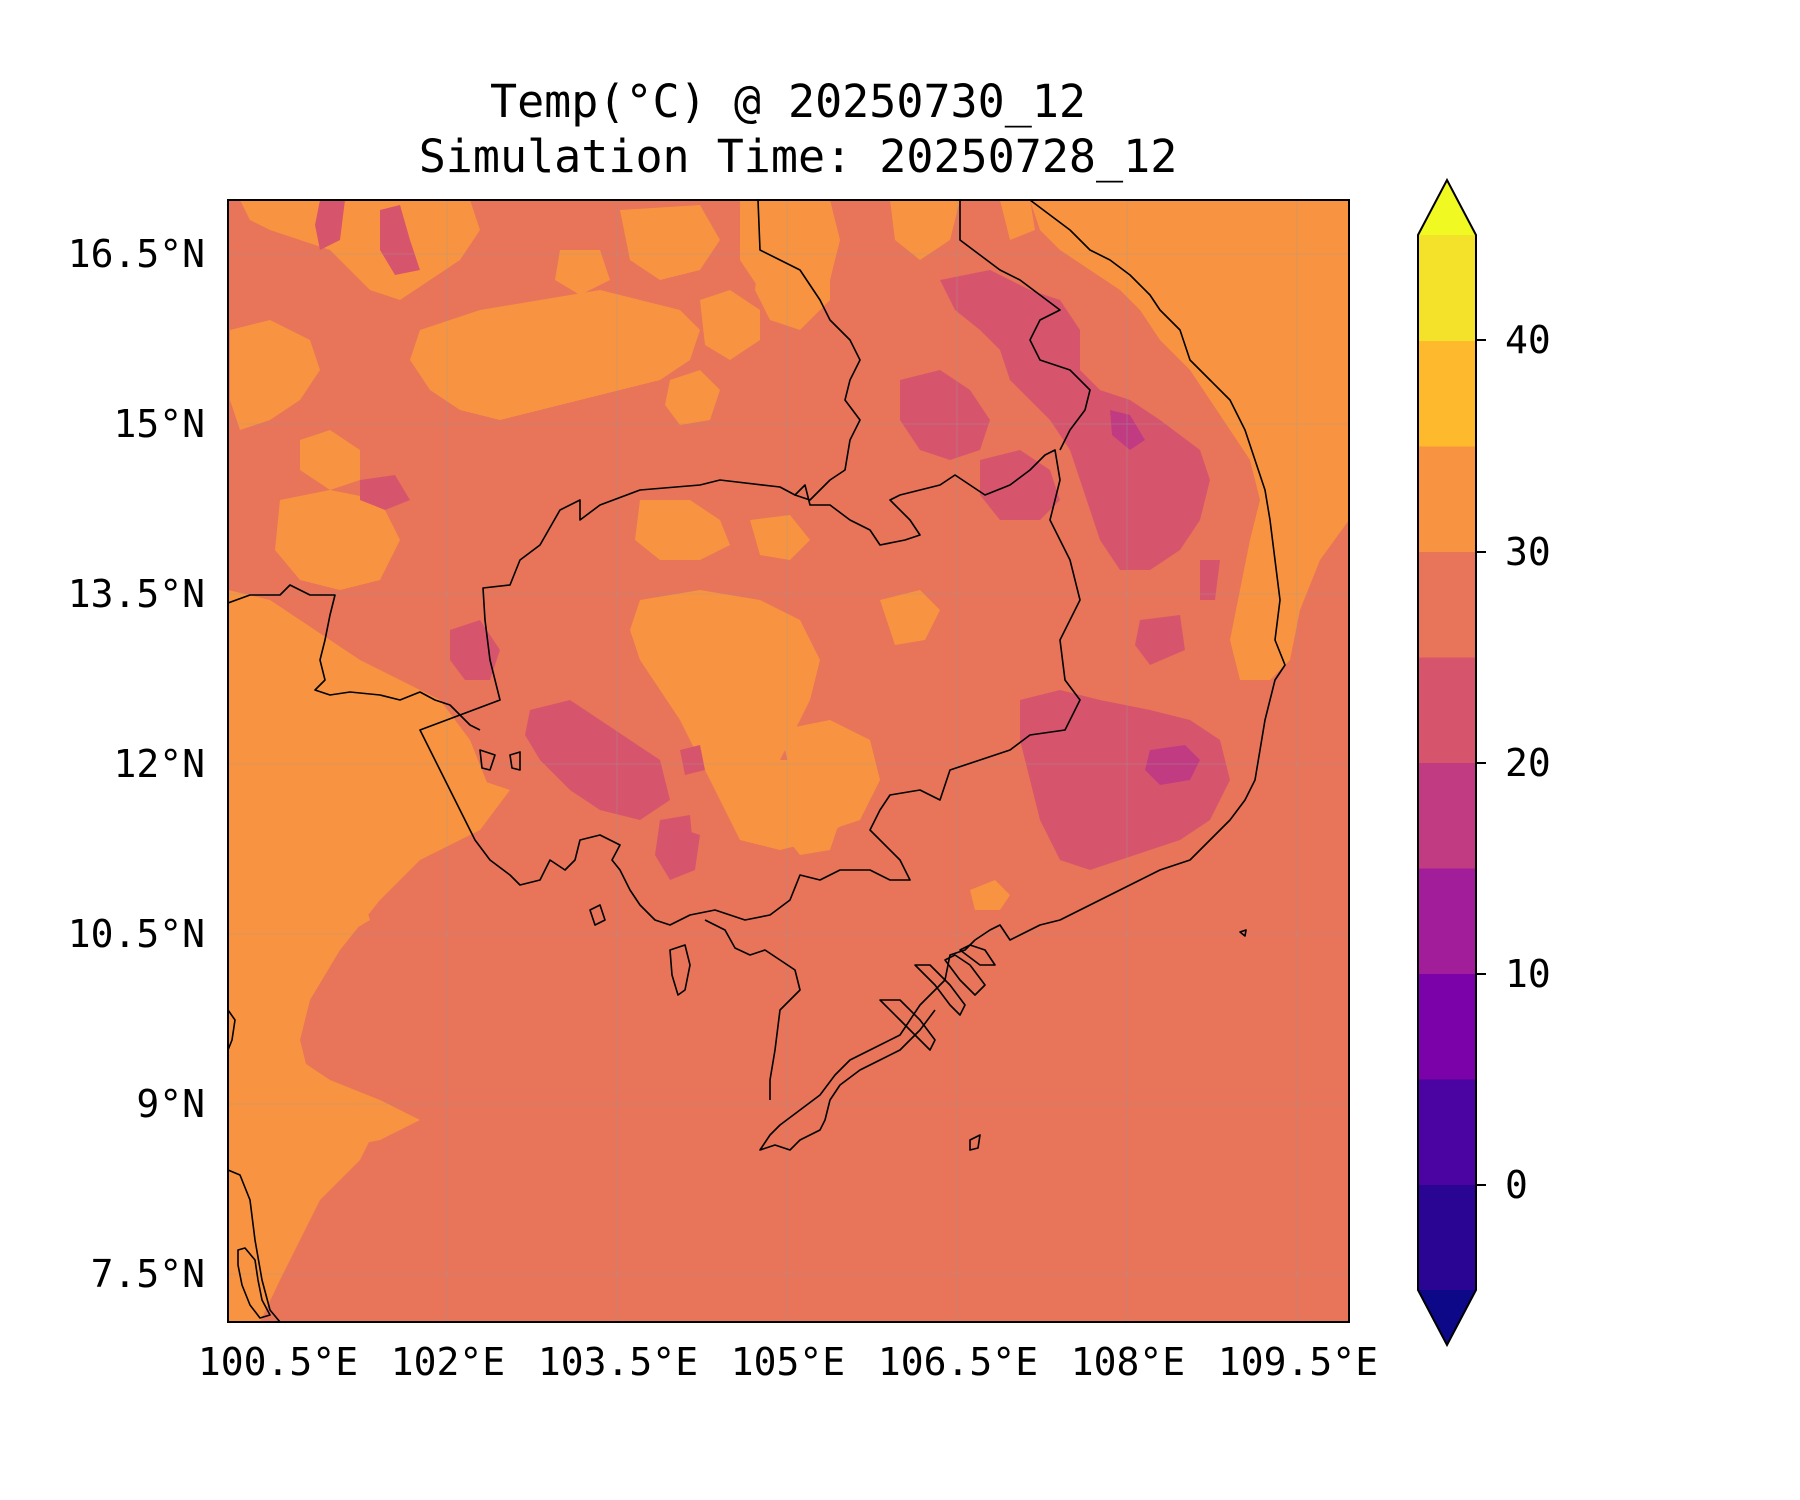 The width and height of the screenshot is (1800, 1500). What do you see at coordinates (1298, 1362) in the screenshot?
I see `x-tick-label: 109.5°E` at bounding box center [1298, 1362].